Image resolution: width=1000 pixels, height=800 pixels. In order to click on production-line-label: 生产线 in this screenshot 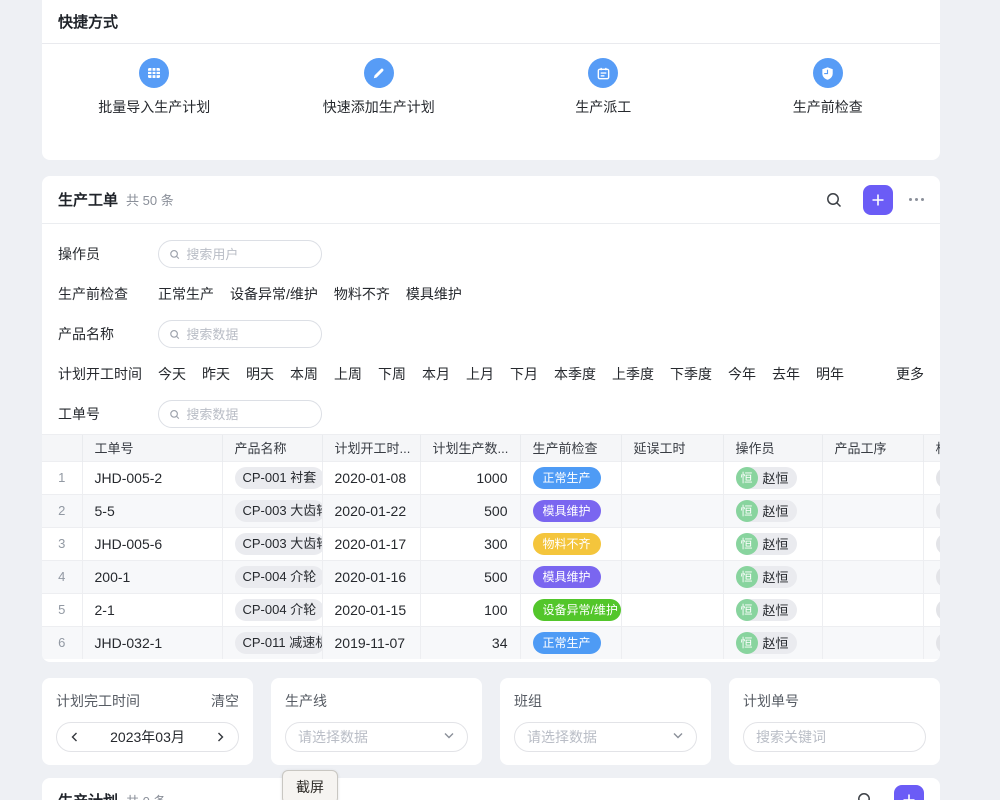, I will do `click(306, 701)`.